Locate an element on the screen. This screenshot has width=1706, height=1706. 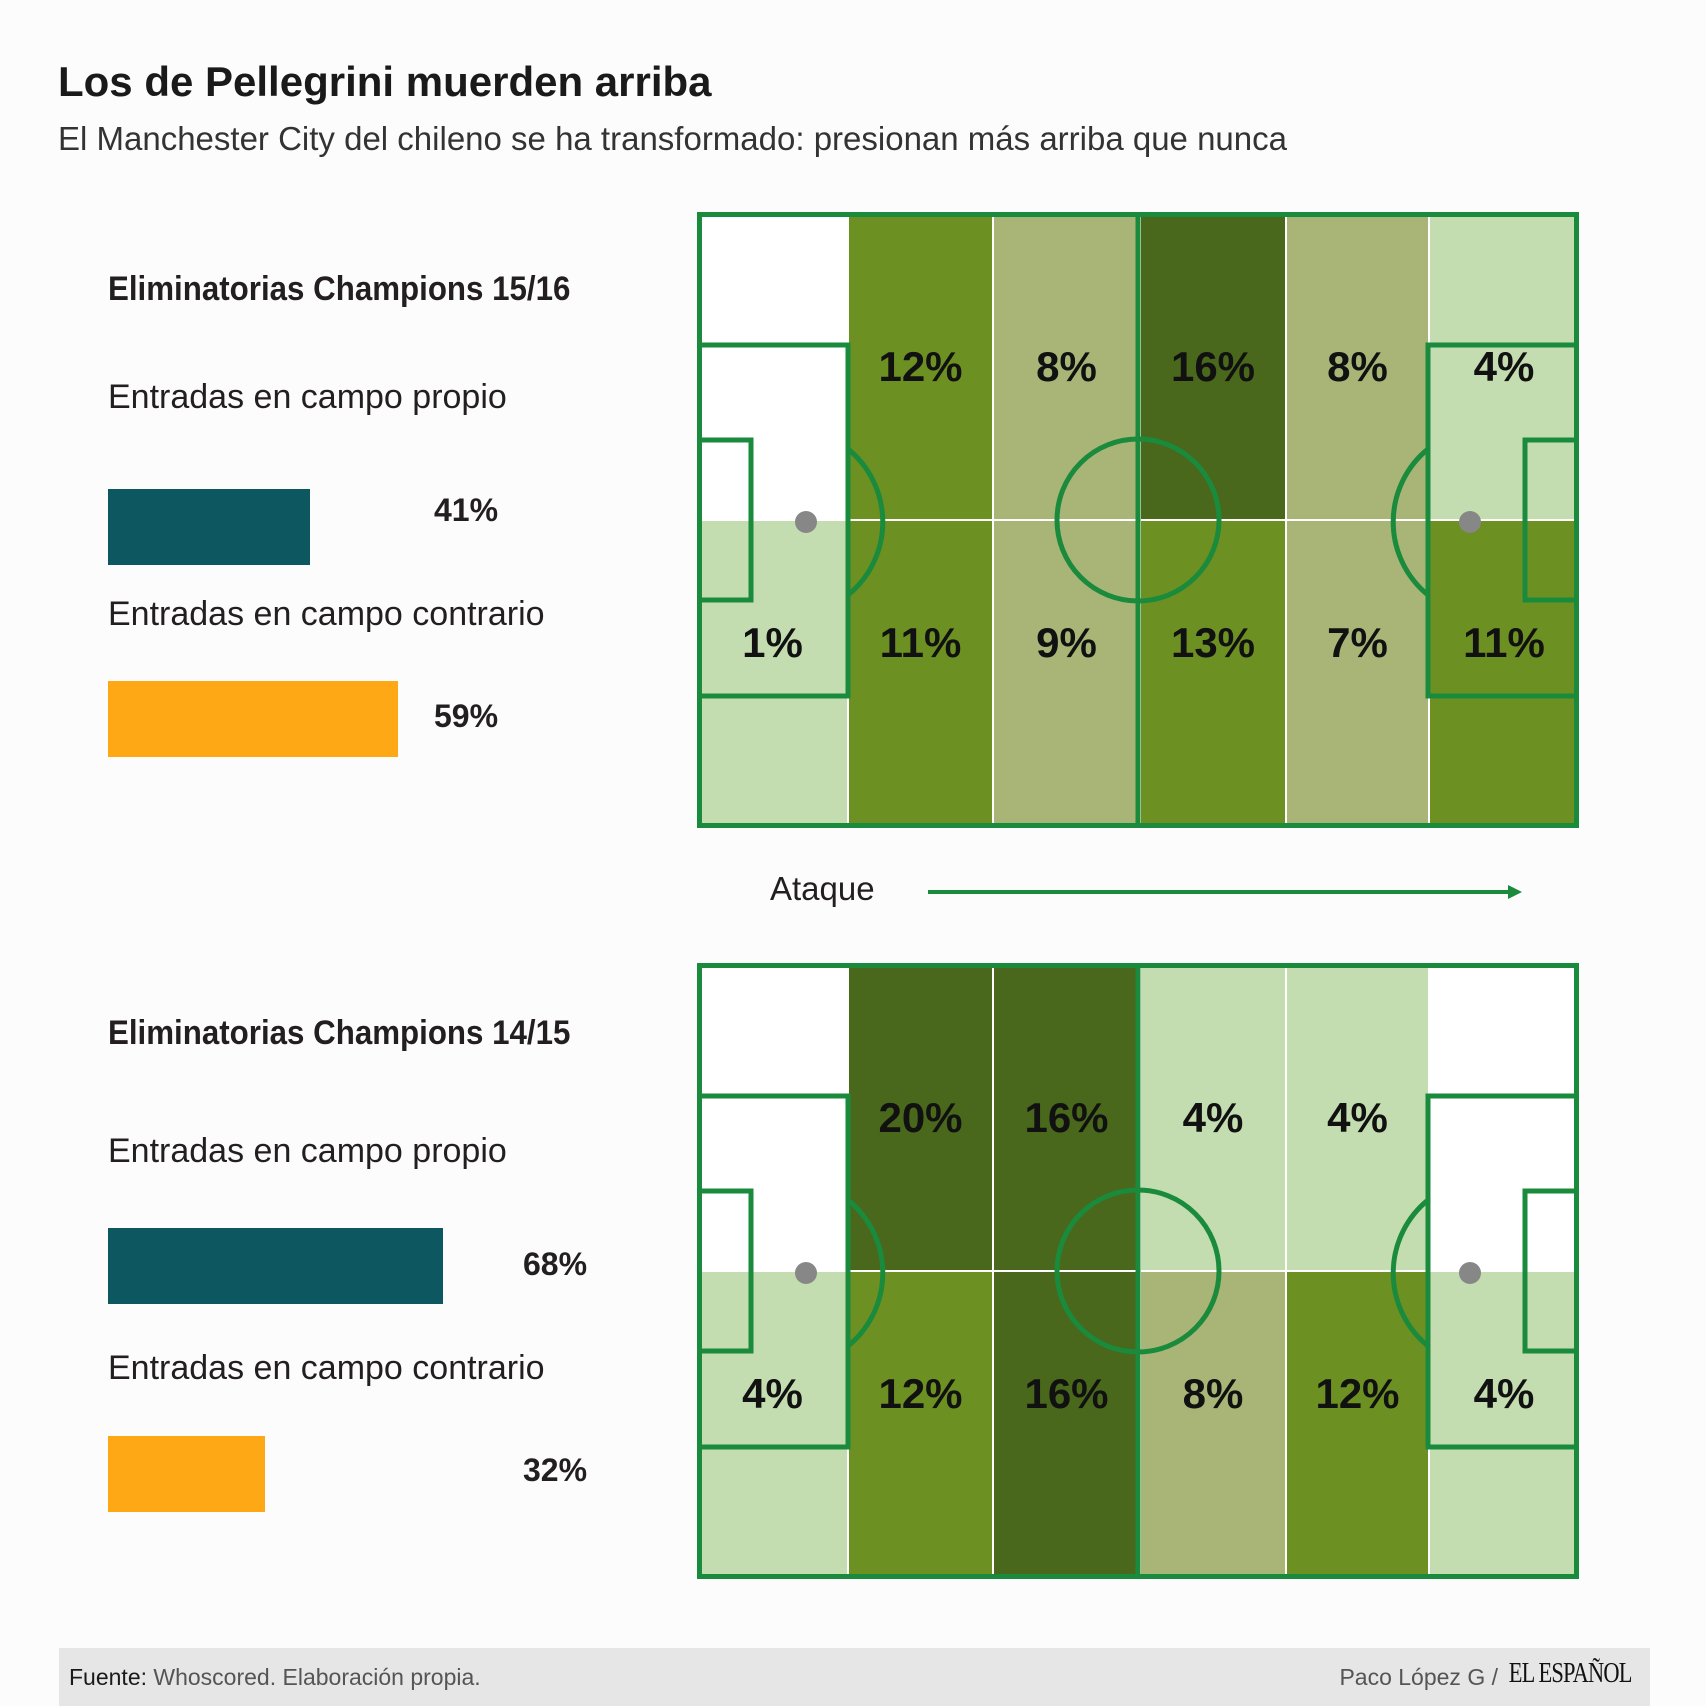
opp-half-value: 59% is located at coordinates (466, 716).